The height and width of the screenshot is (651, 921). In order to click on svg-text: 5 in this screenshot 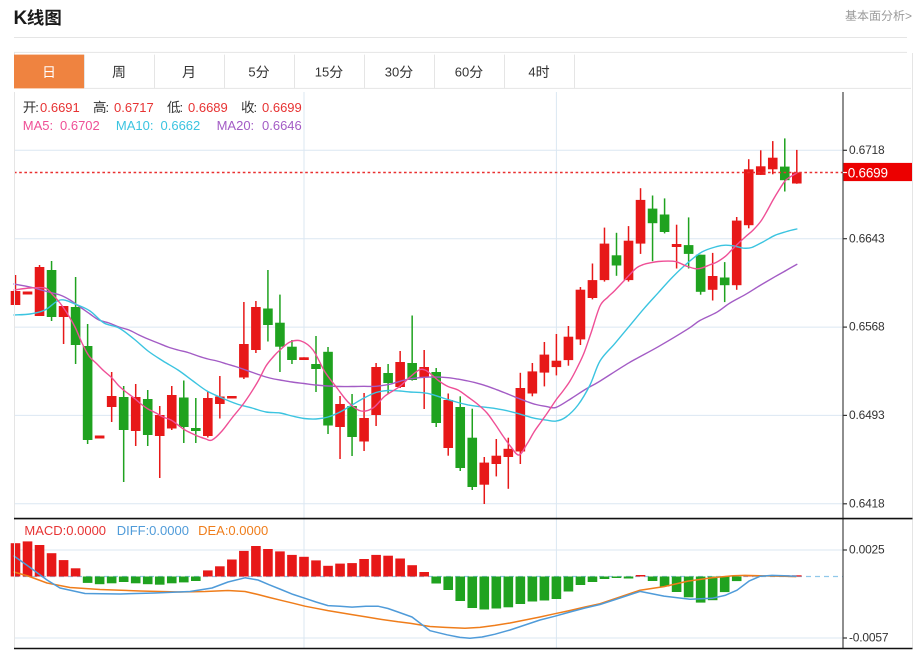, I will do `click(251, 72)`.